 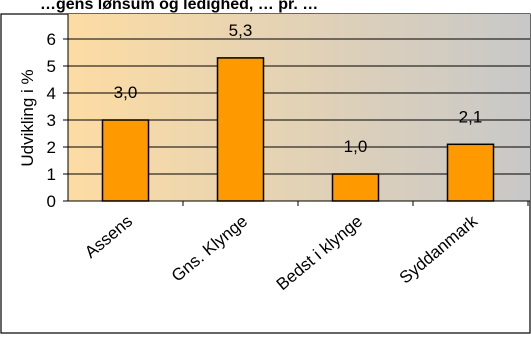 I want to click on data-label: 2,1, so click(x=471, y=116).